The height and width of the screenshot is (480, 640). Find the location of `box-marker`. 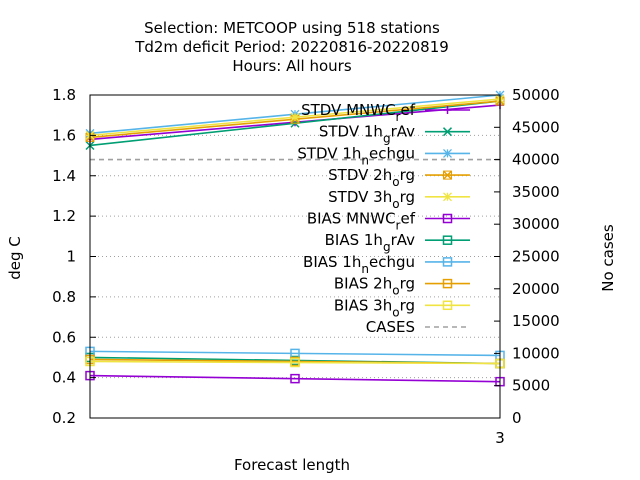

box-marker is located at coordinates (447, 175).